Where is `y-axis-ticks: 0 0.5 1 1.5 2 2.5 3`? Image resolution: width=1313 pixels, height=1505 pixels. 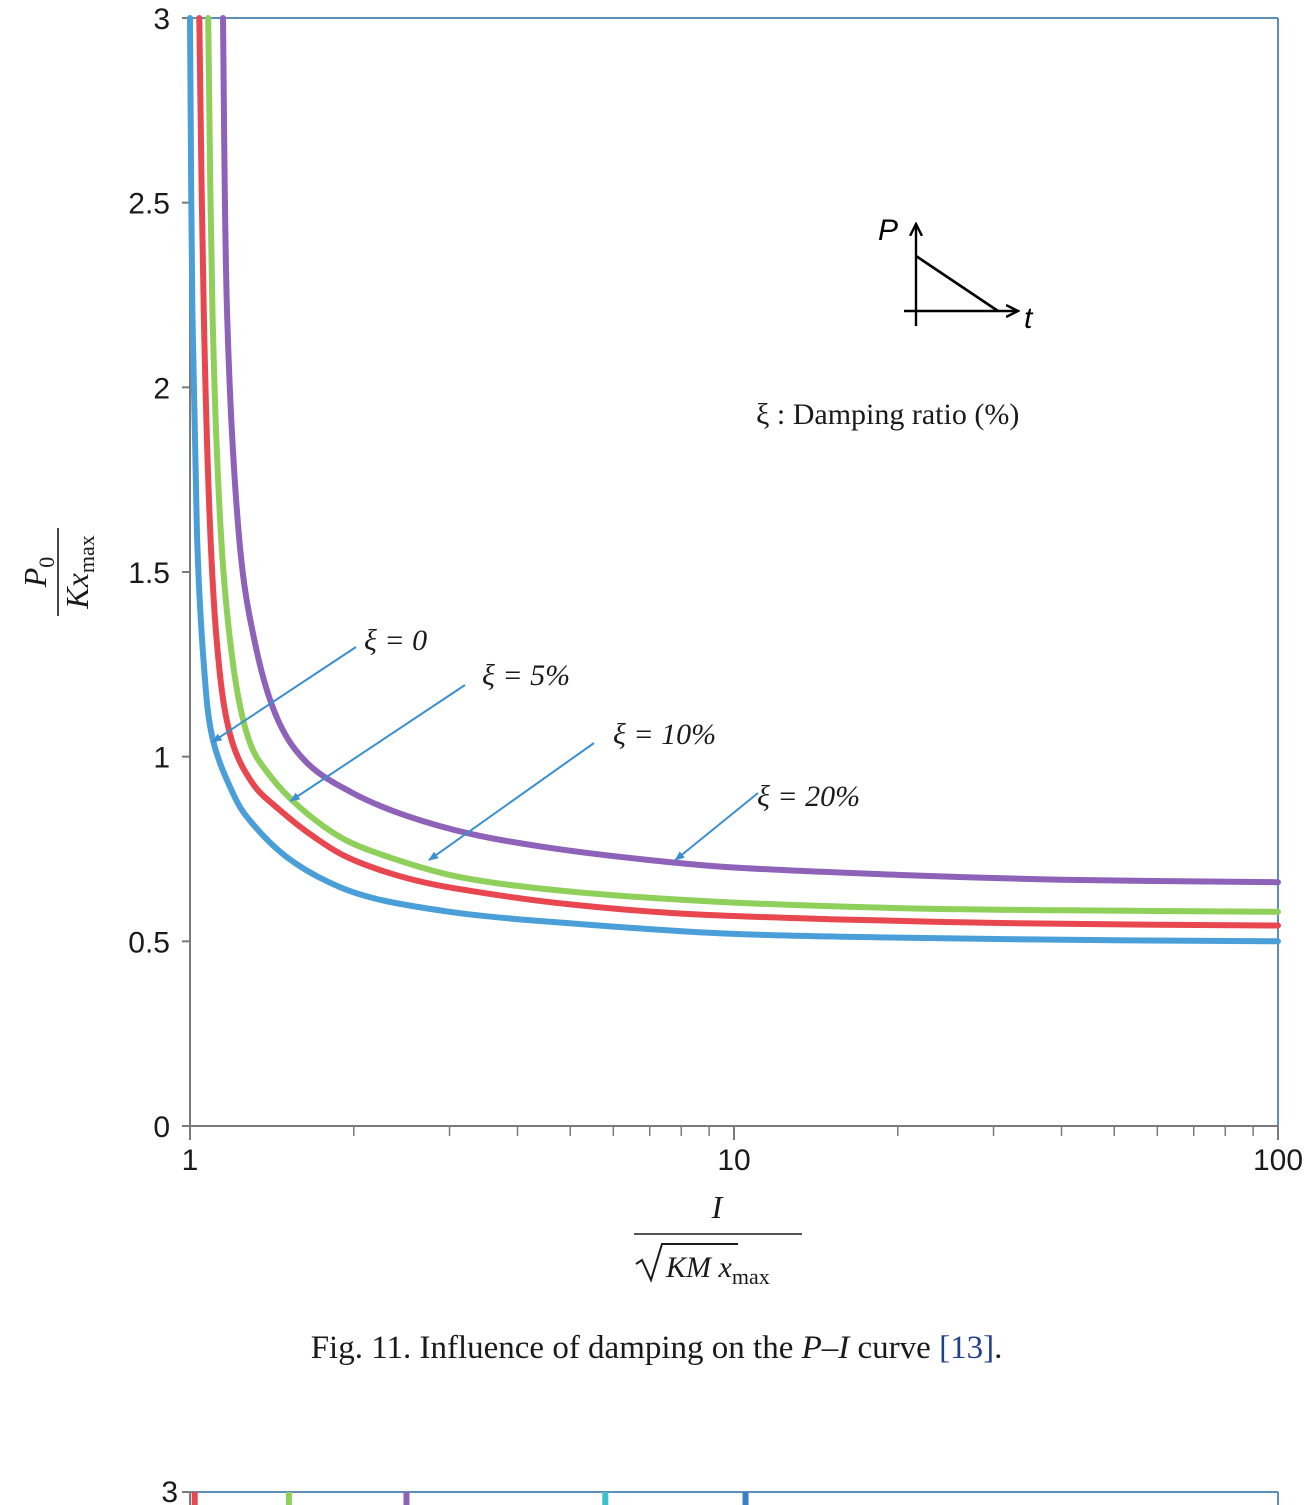
y-axis-ticks: 0 0.5 1 1.5 2 2.5 3 is located at coordinates (159, 573).